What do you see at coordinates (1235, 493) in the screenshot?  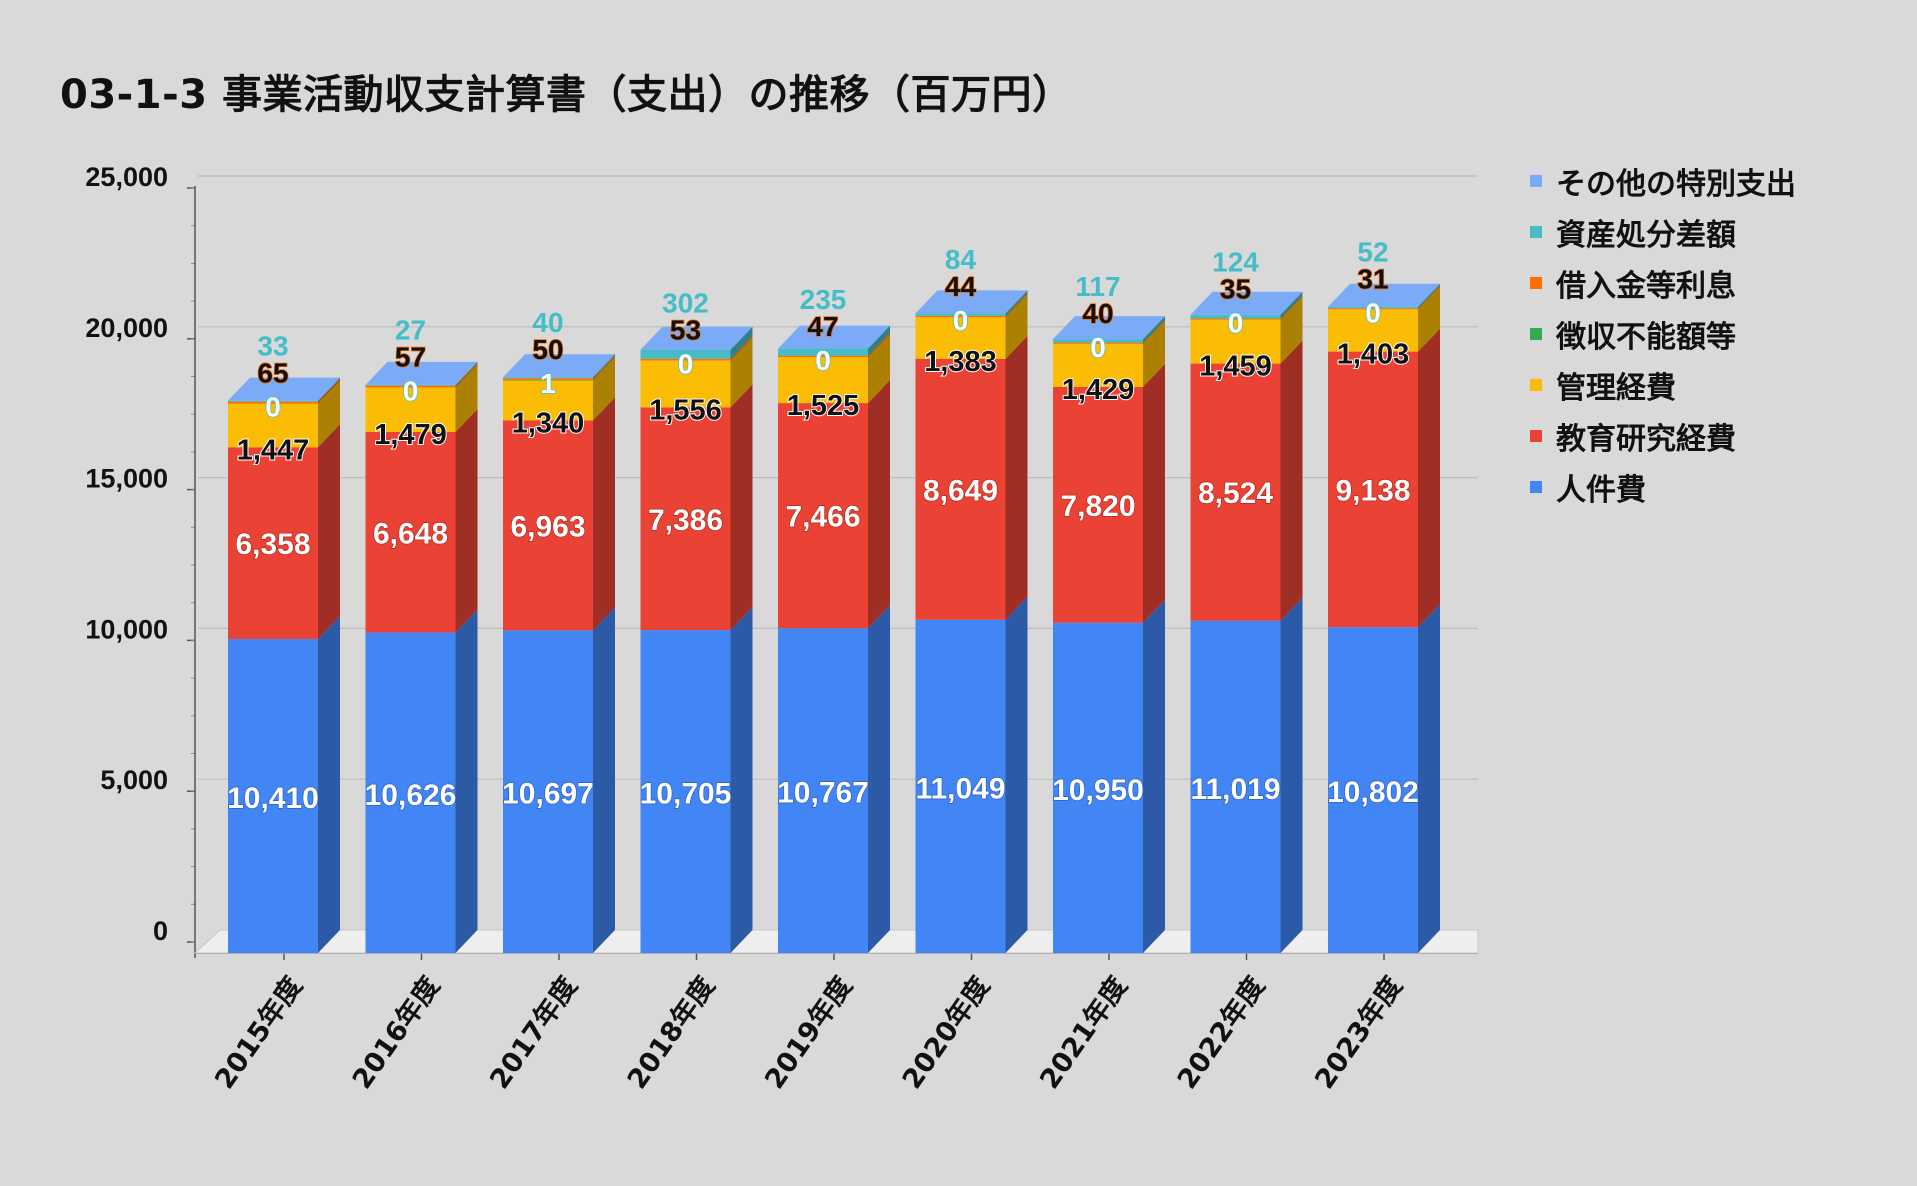 I see `data-label: 8,524` at bounding box center [1235, 493].